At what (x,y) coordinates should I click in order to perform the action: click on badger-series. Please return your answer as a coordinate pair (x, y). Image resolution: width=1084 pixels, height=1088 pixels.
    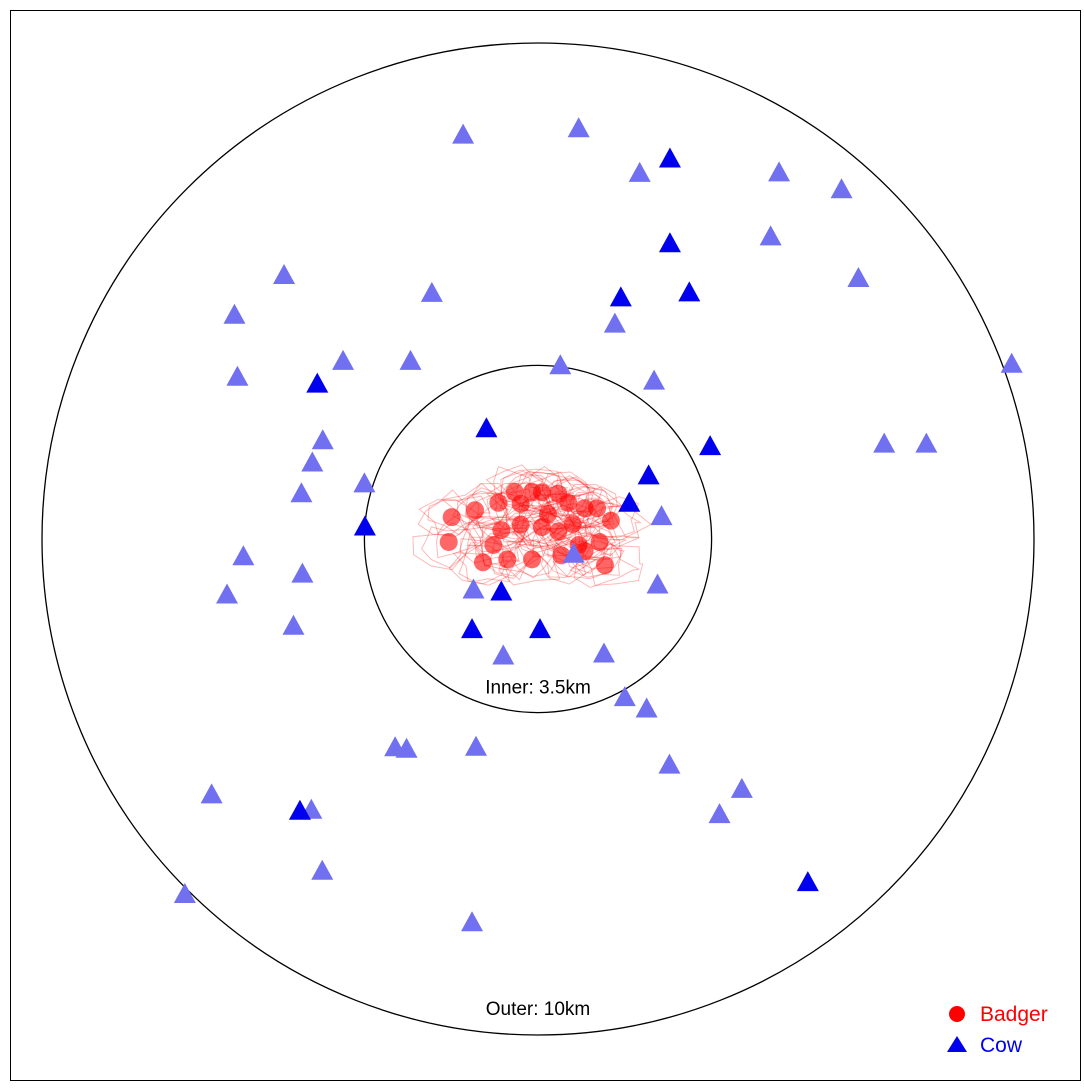
    Looking at the image, I should click on (529, 528).